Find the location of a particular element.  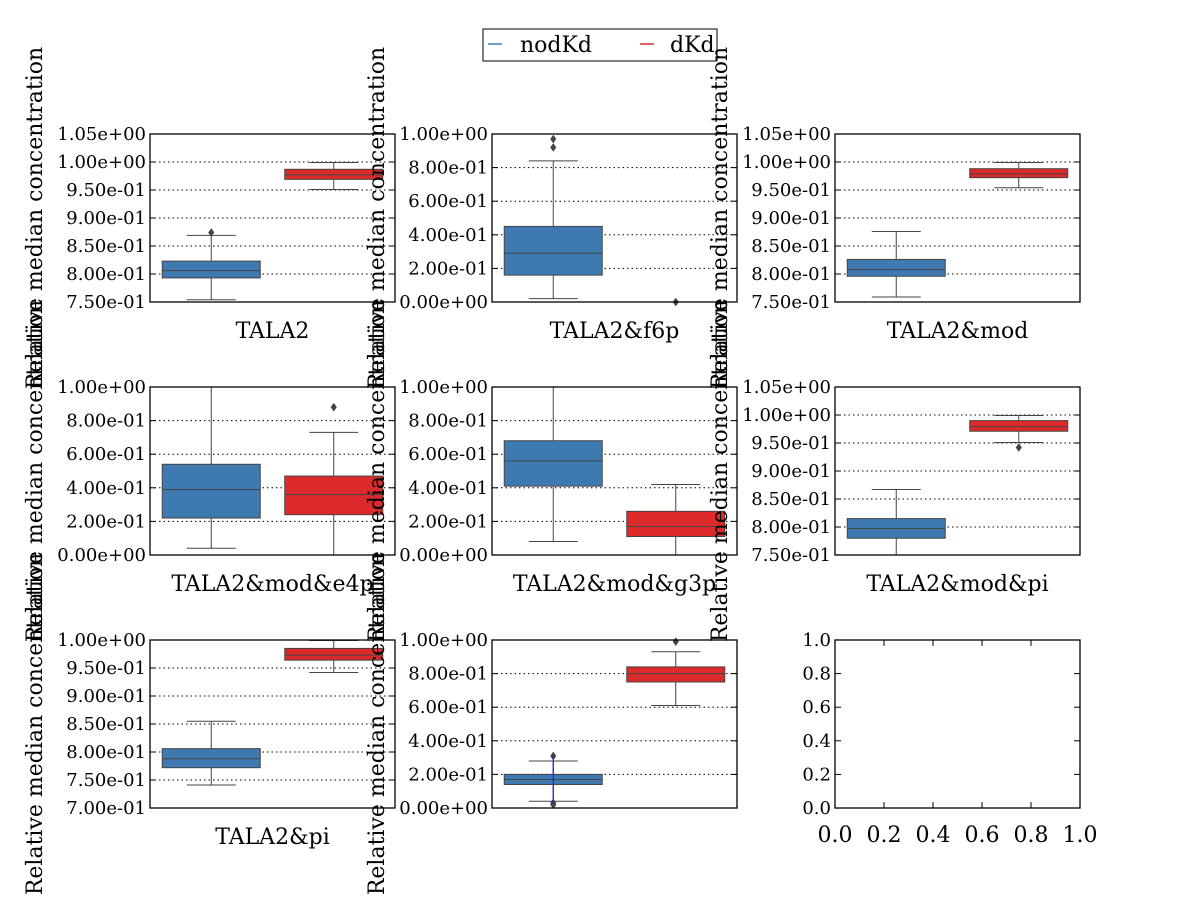

subplot-9: 0.0 0.2 0.4 0.6 0.8 1.0 0.0 0.2 0.4 0.6 0.8 1.0 is located at coordinates (949, 739).